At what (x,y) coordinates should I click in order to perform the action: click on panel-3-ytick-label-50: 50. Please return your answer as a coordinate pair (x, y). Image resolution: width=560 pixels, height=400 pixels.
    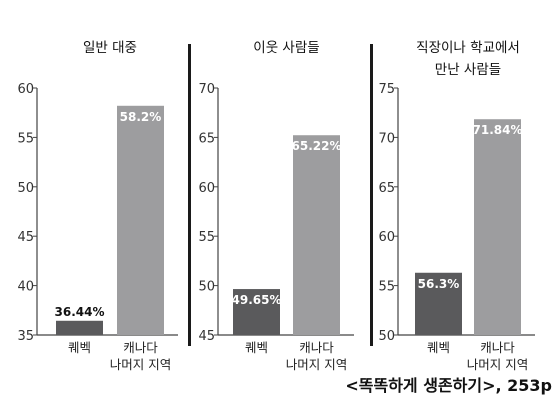
    Looking at the image, I should click on (386, 336).